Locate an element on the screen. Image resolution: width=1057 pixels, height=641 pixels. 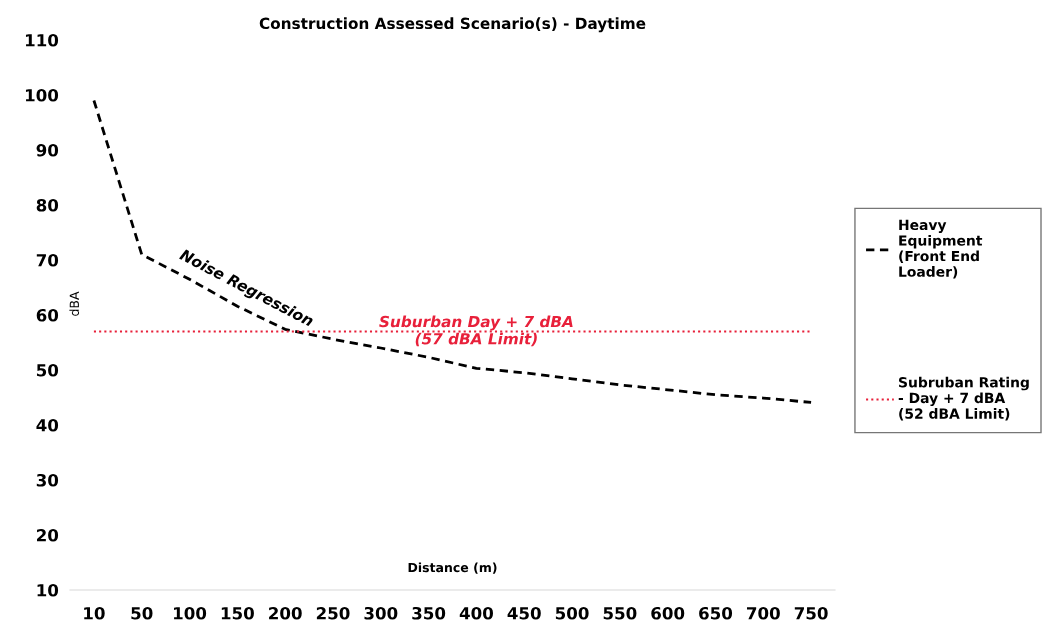
legend-label: Heavy Equipment (Front End Loader) is located at coordinates (941, 249).